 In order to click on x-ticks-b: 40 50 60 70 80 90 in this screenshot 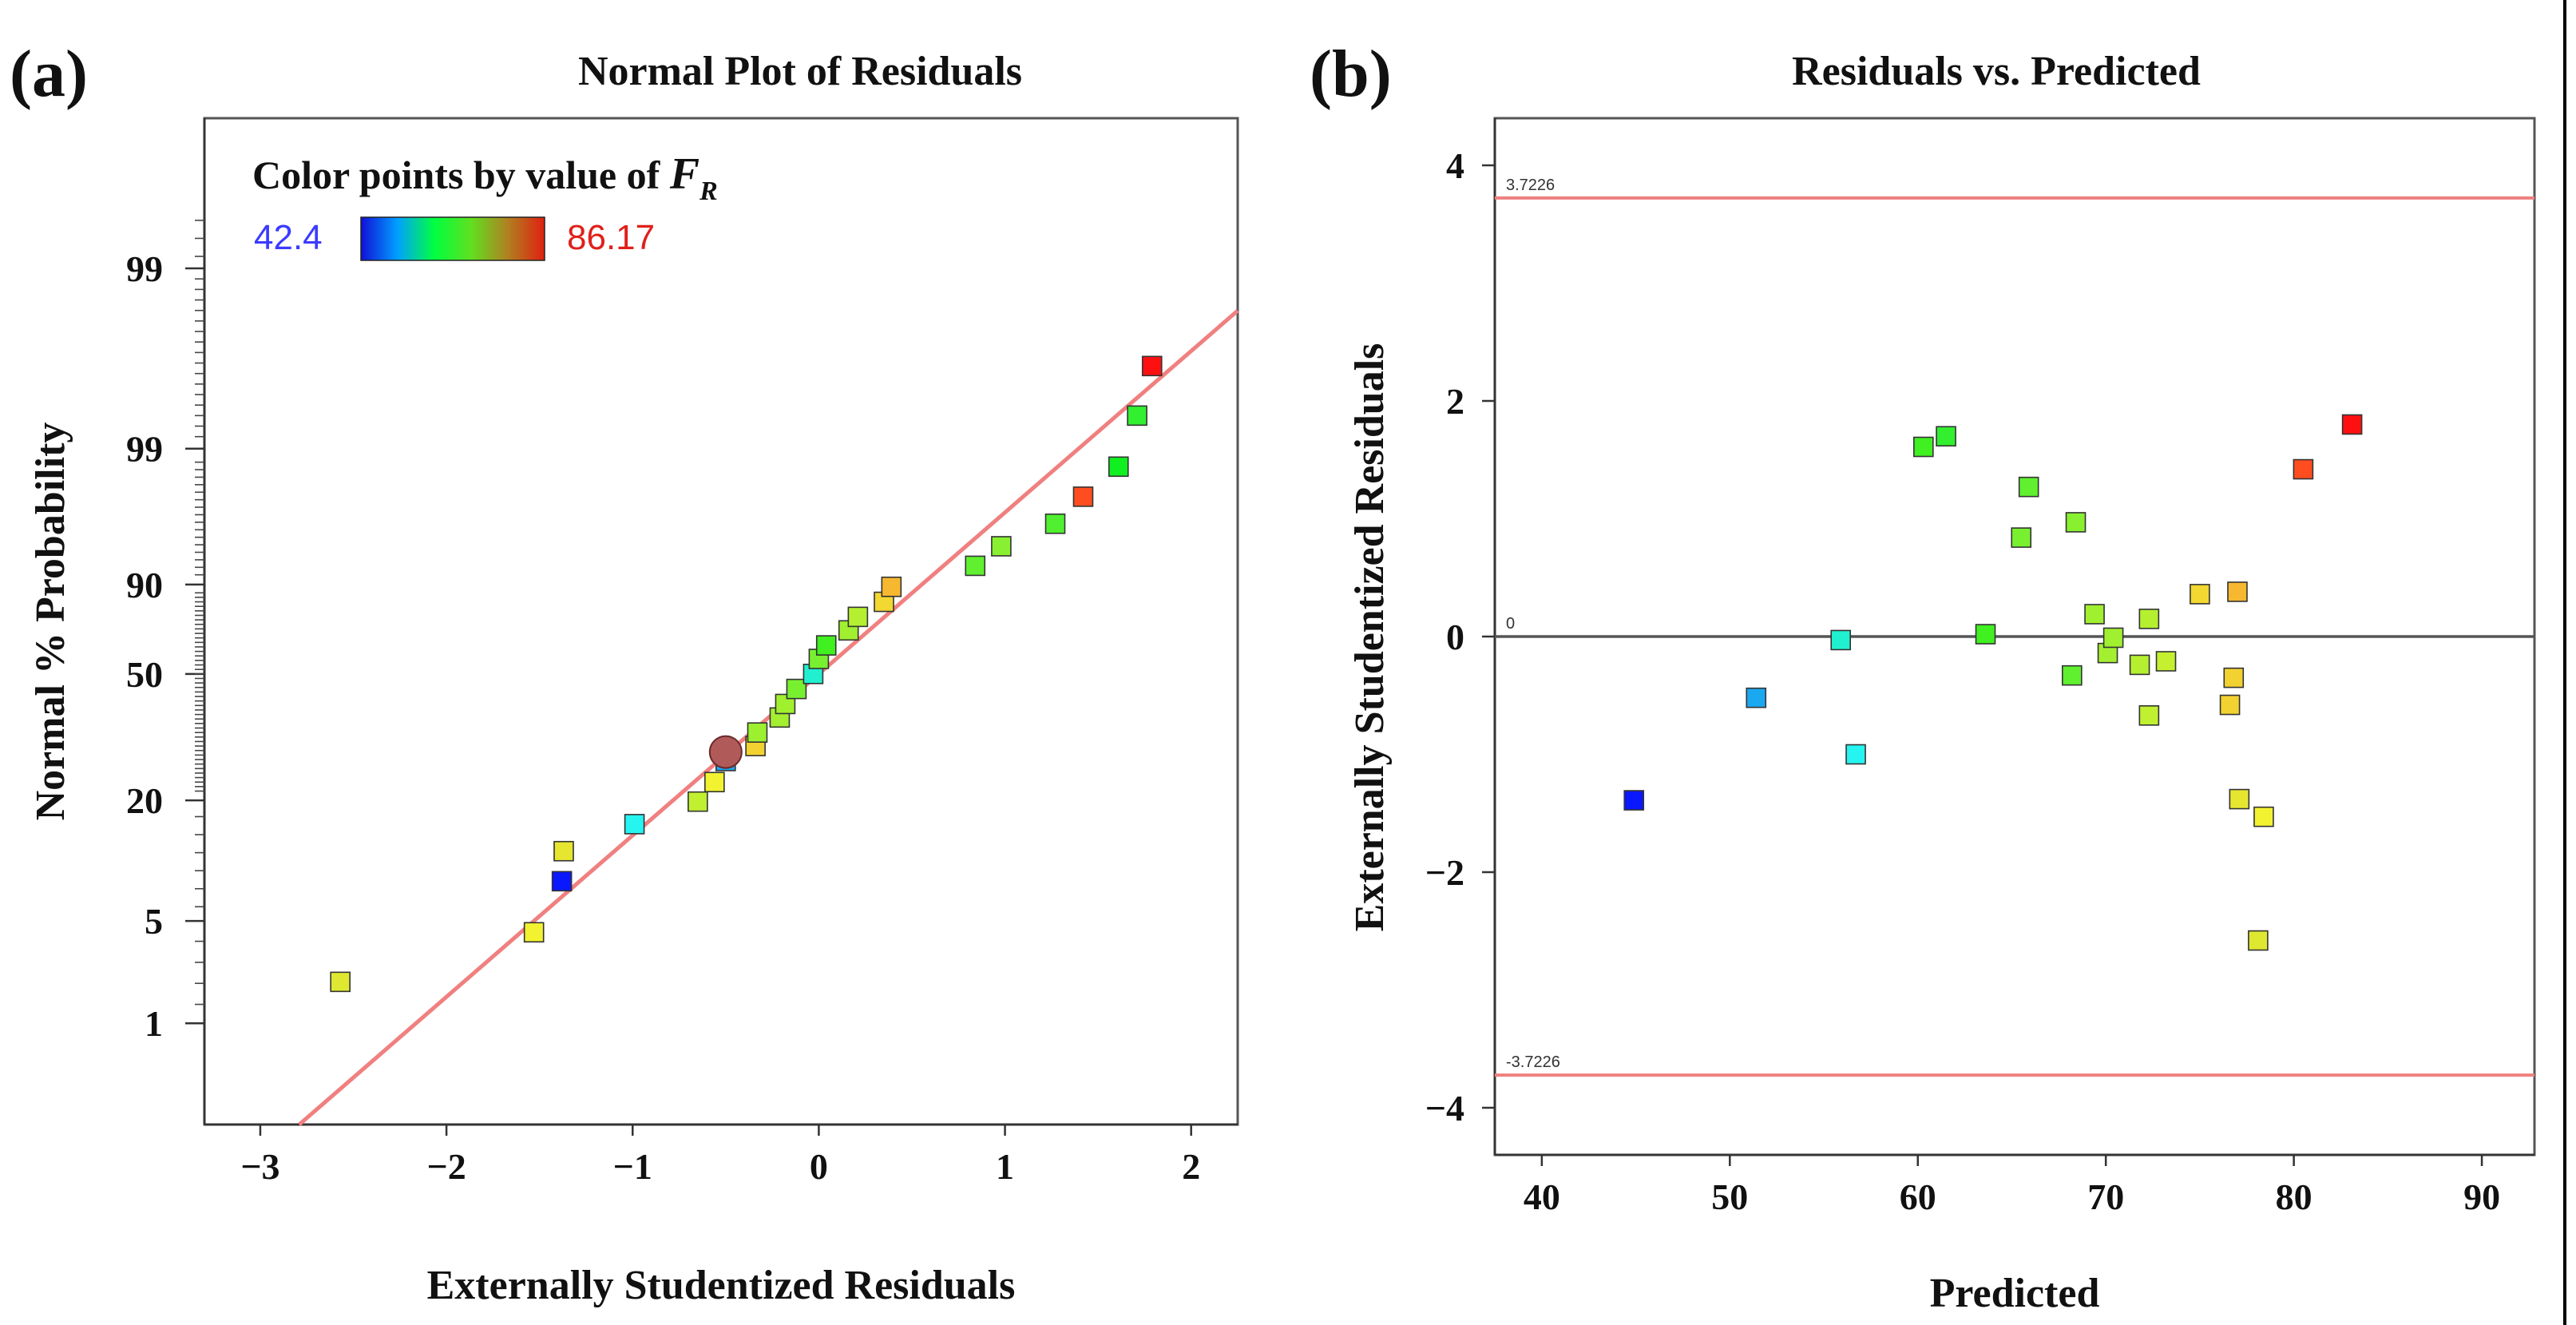, I will do `click(2012, 1186)`.